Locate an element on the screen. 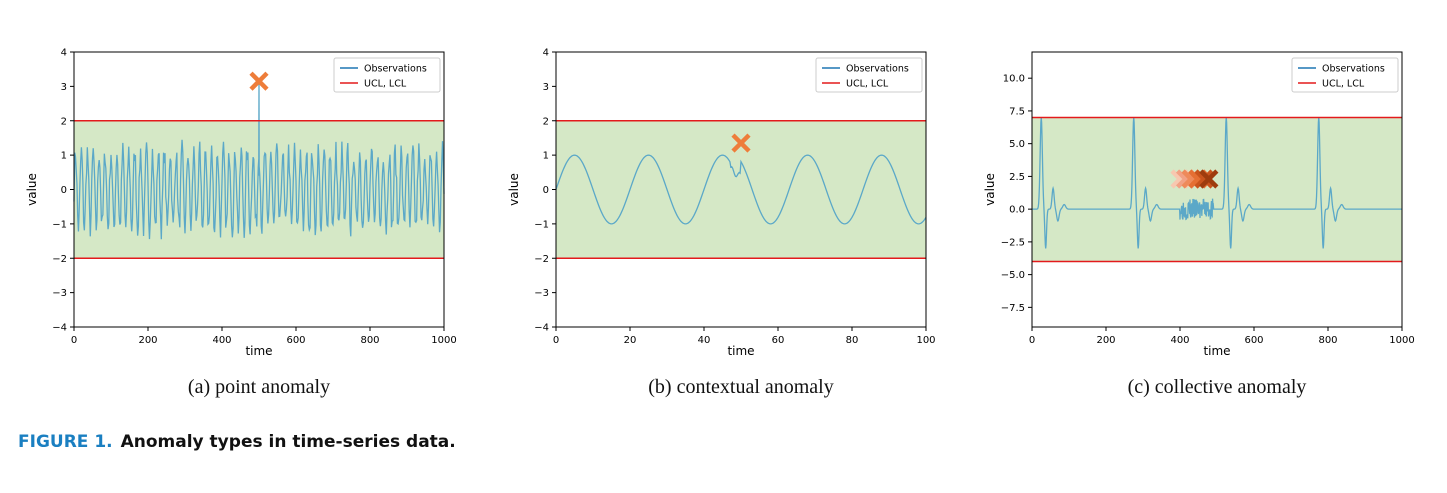  figure-caption-text: Anomaly types in time-series data. is located at coordinates (288, 442).